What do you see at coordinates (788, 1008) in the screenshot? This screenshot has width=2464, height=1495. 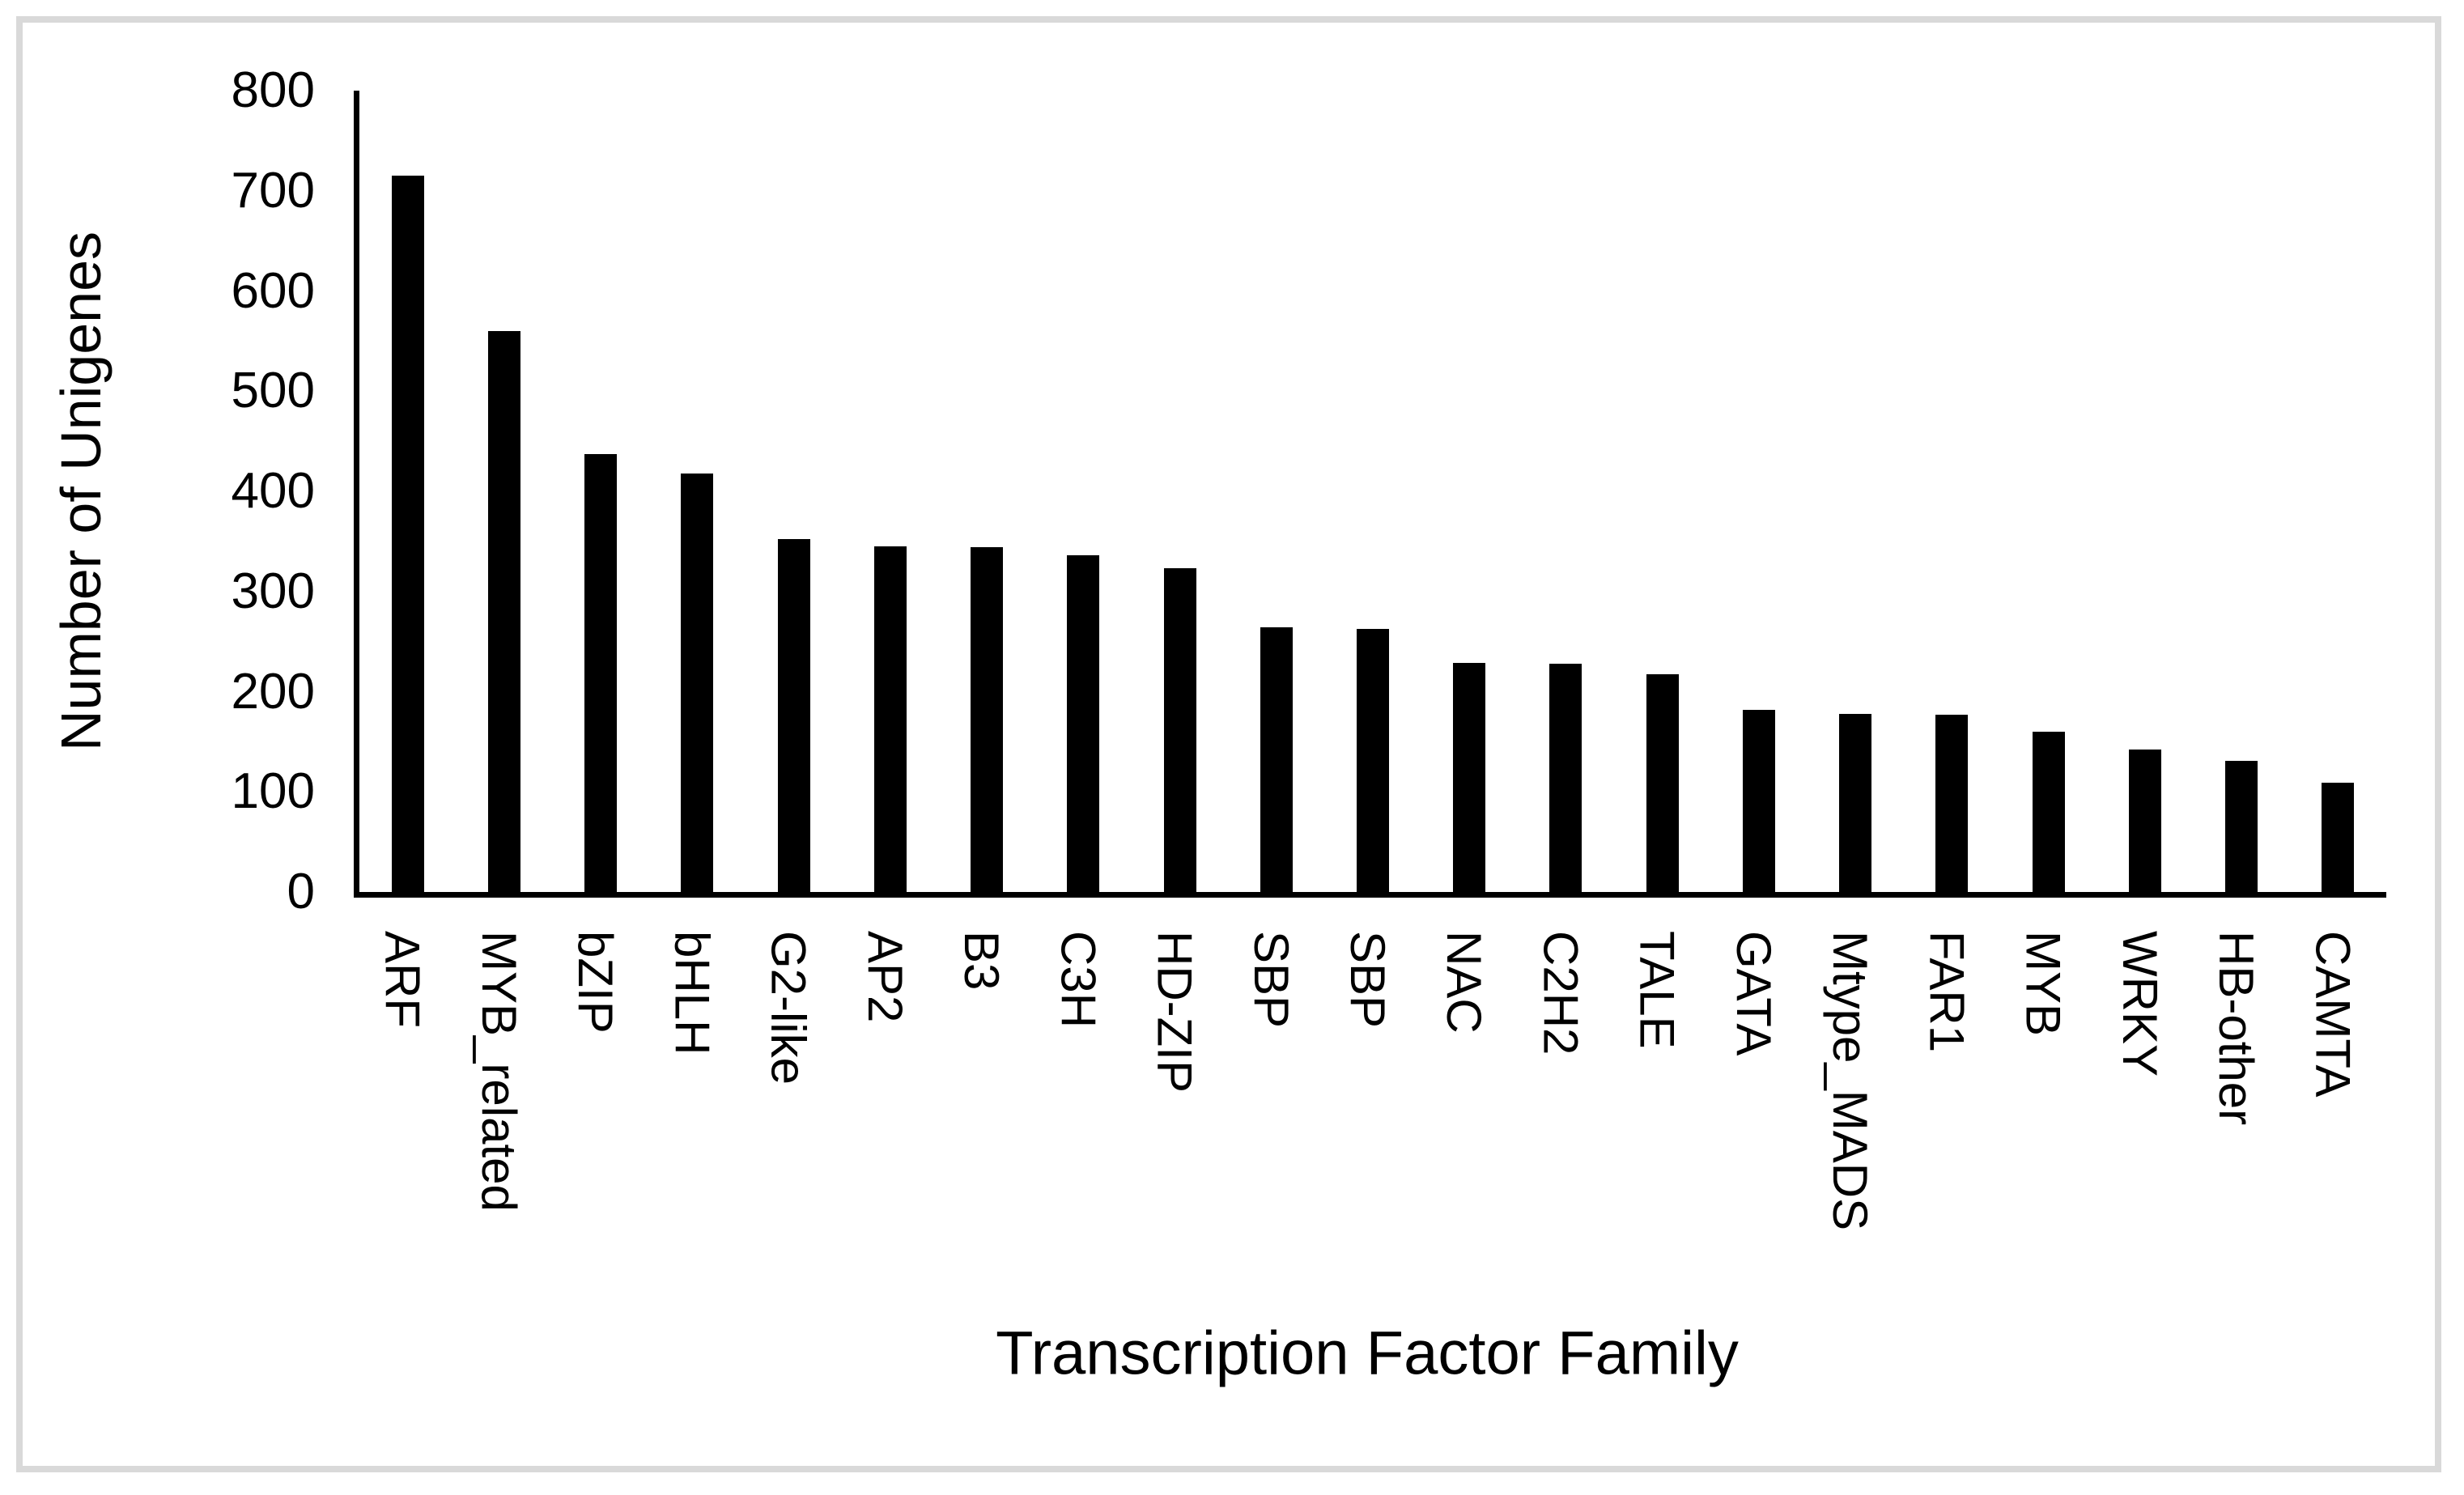 I see `x-category-label-g2-like-4: G2-like` at bounding box center [788, 1008].